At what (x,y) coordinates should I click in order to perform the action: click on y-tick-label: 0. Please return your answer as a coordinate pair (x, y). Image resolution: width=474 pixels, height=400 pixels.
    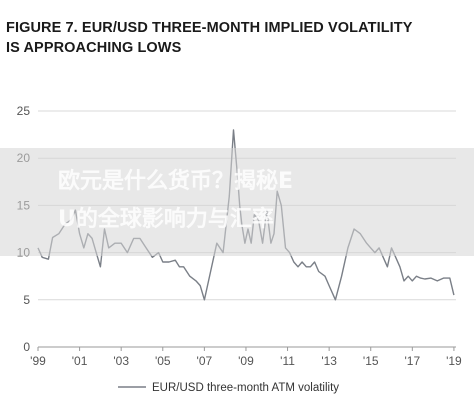
    Looking at the image, I should click on (26, 347).